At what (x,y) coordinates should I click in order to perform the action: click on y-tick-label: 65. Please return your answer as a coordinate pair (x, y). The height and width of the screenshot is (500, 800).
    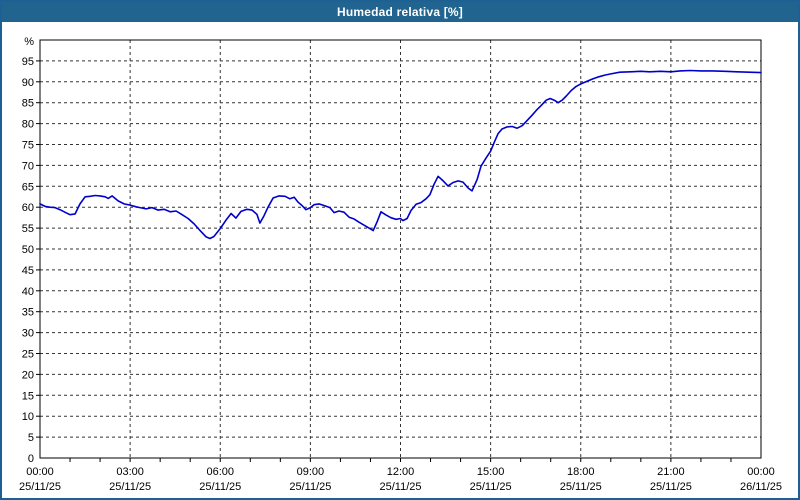
    Looking at the image, I should click on (28, 187).